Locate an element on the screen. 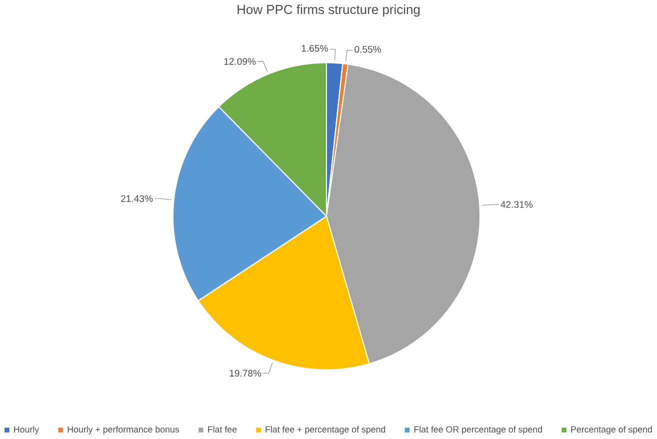  data-label: 42.31% is located at coordinates (516, 204).